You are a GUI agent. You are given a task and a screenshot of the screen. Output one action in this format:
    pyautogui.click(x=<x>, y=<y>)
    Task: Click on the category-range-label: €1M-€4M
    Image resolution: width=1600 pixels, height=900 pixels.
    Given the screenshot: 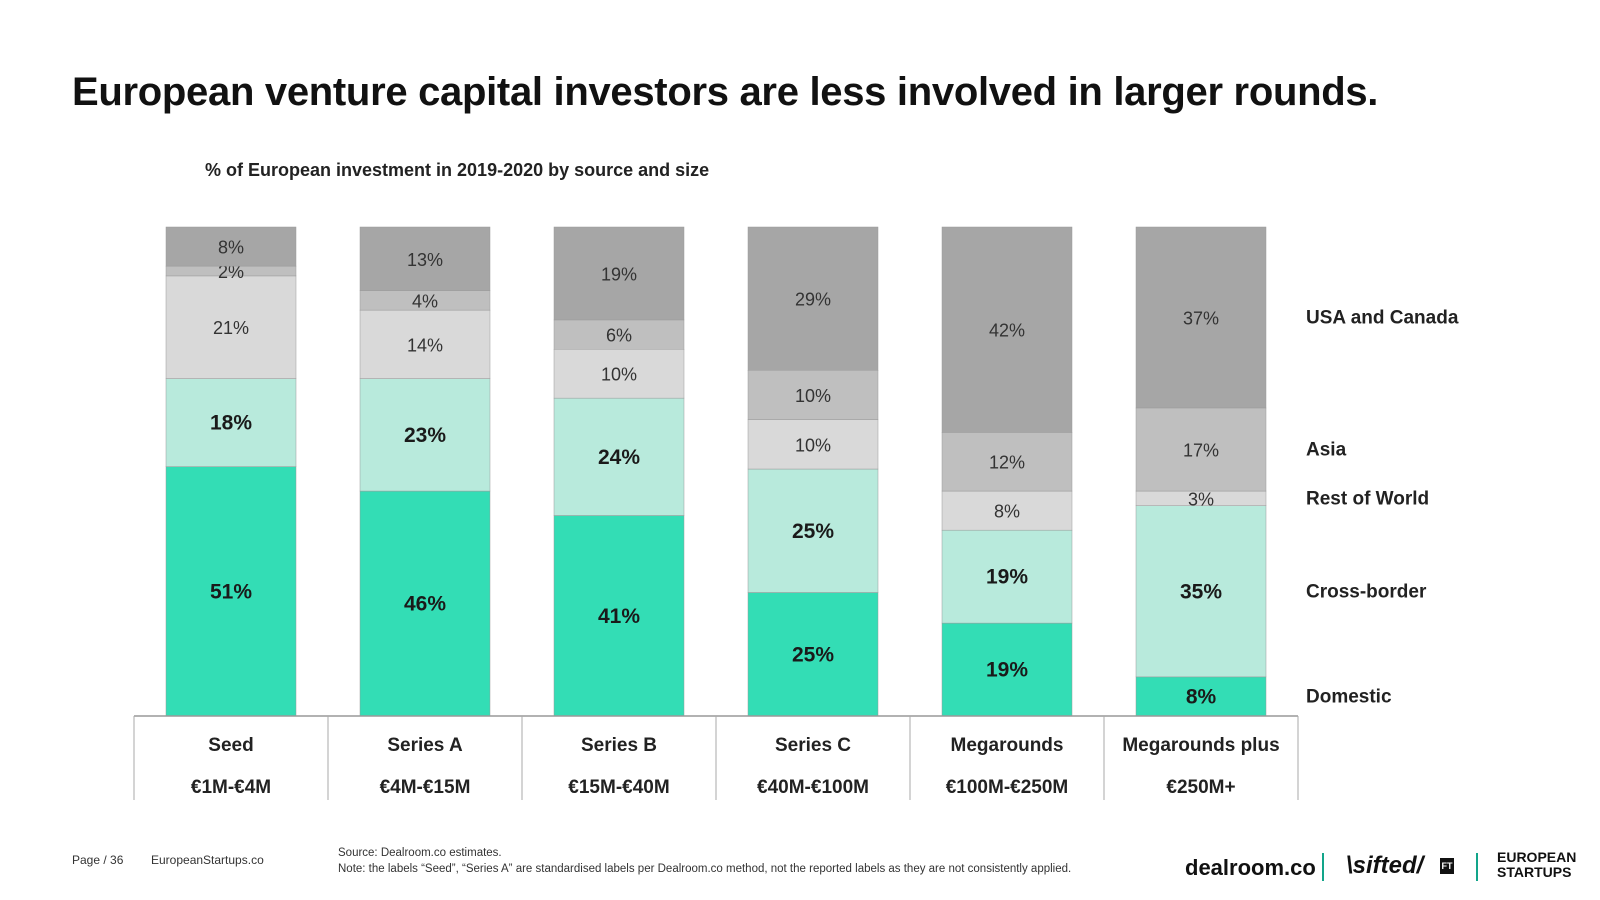 What is the action you would take?
    pyautogui.click(x=231, y=787)
    